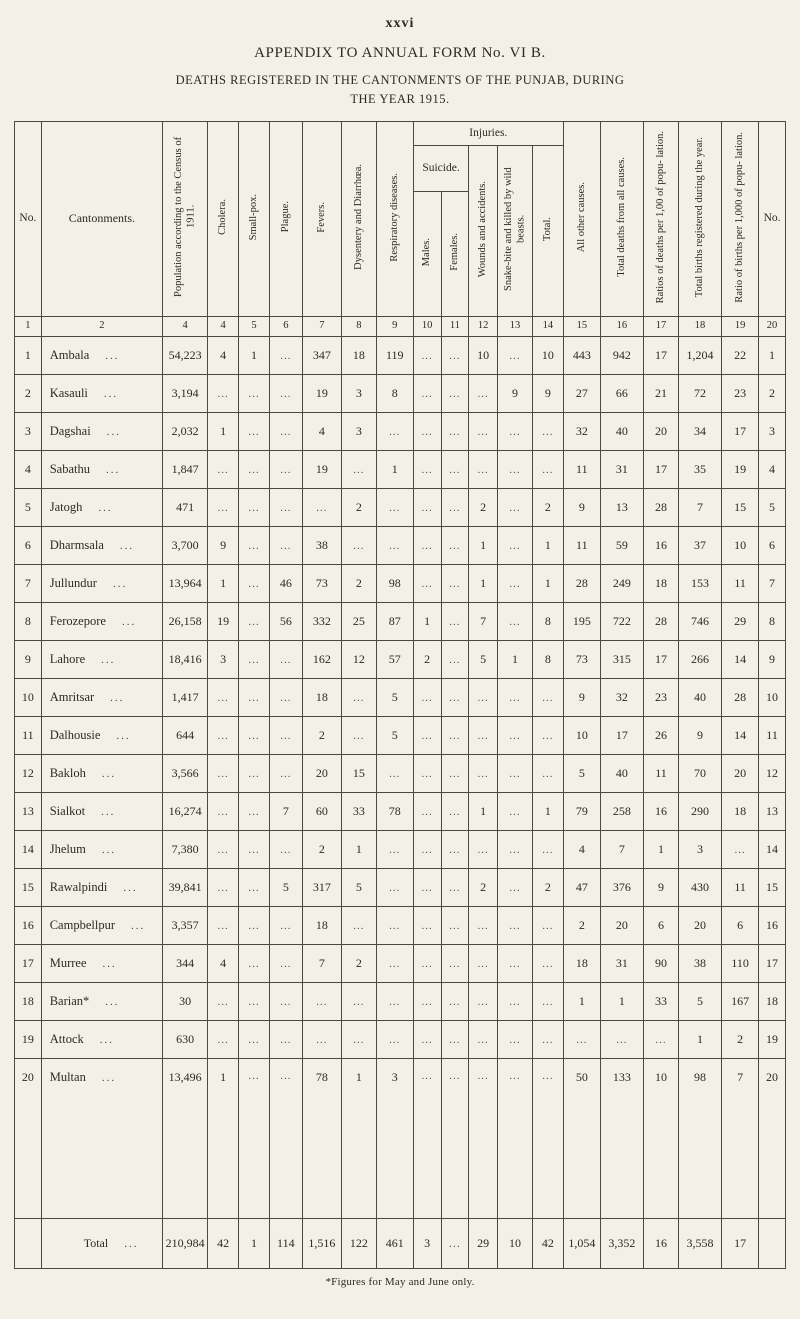 The width and height of the screenshot is (800, 1319). What do you see at coordinates (740, 963) in the screenshot?
I see `value-cell: 110` at bounding box center [740, 963].